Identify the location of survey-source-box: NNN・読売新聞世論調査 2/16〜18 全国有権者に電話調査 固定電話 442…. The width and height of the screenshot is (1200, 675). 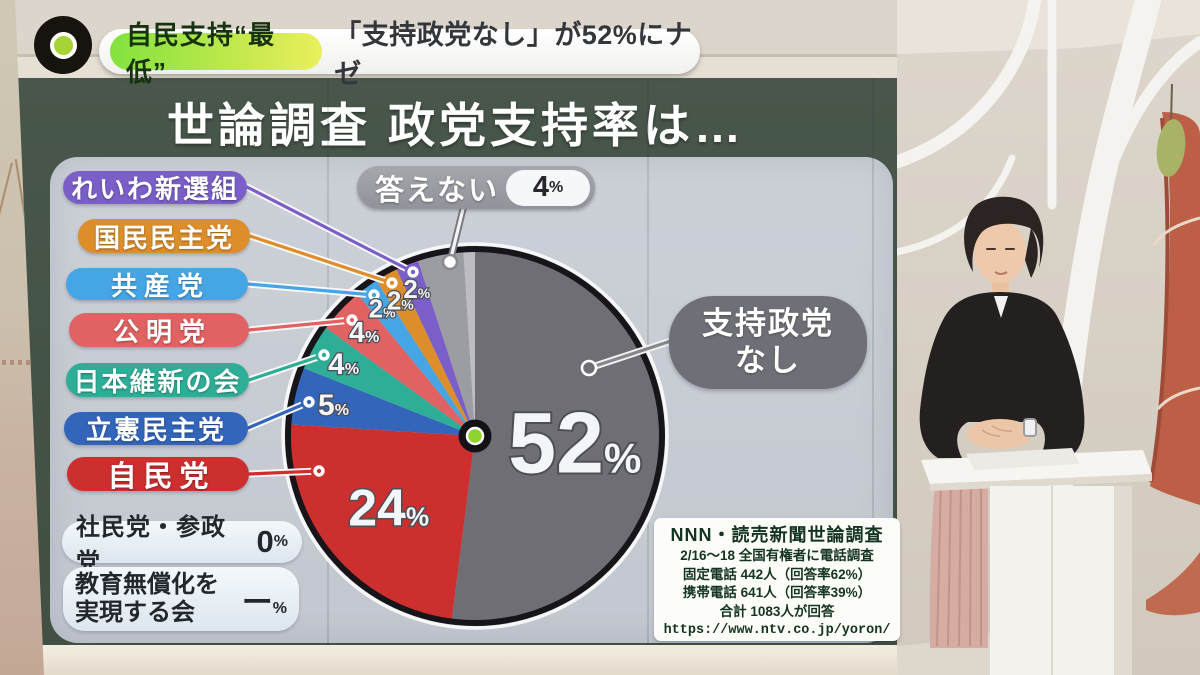
(777, 579).